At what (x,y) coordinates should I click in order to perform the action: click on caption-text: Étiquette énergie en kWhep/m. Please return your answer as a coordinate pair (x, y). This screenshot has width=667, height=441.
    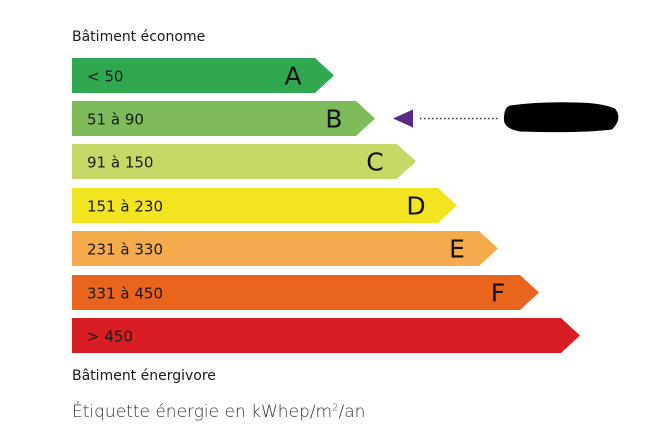
    Looking at the image, I should click on (202, 412).